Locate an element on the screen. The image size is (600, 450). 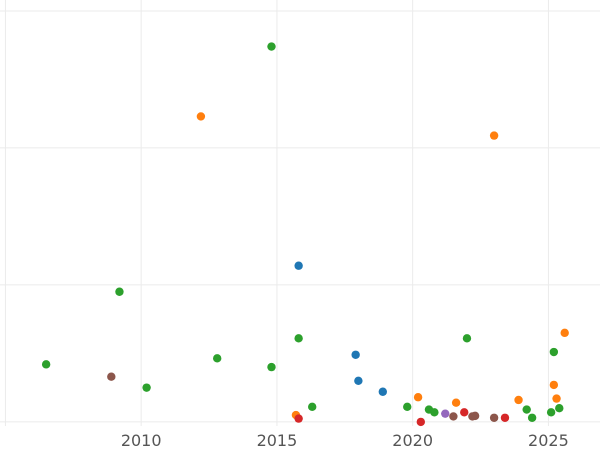
x-tick-labels: 2010 2015 2020 2025 is located at coordinates (345, 440).